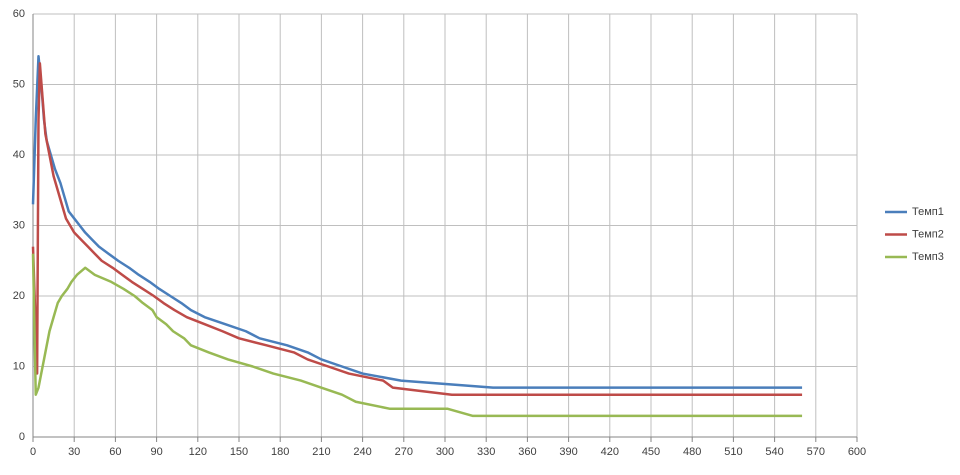 The image size is (960, 475). Describe the element at coordinates (445, 452) in the screenshot. I see `x-tick-label: 300` at that location.